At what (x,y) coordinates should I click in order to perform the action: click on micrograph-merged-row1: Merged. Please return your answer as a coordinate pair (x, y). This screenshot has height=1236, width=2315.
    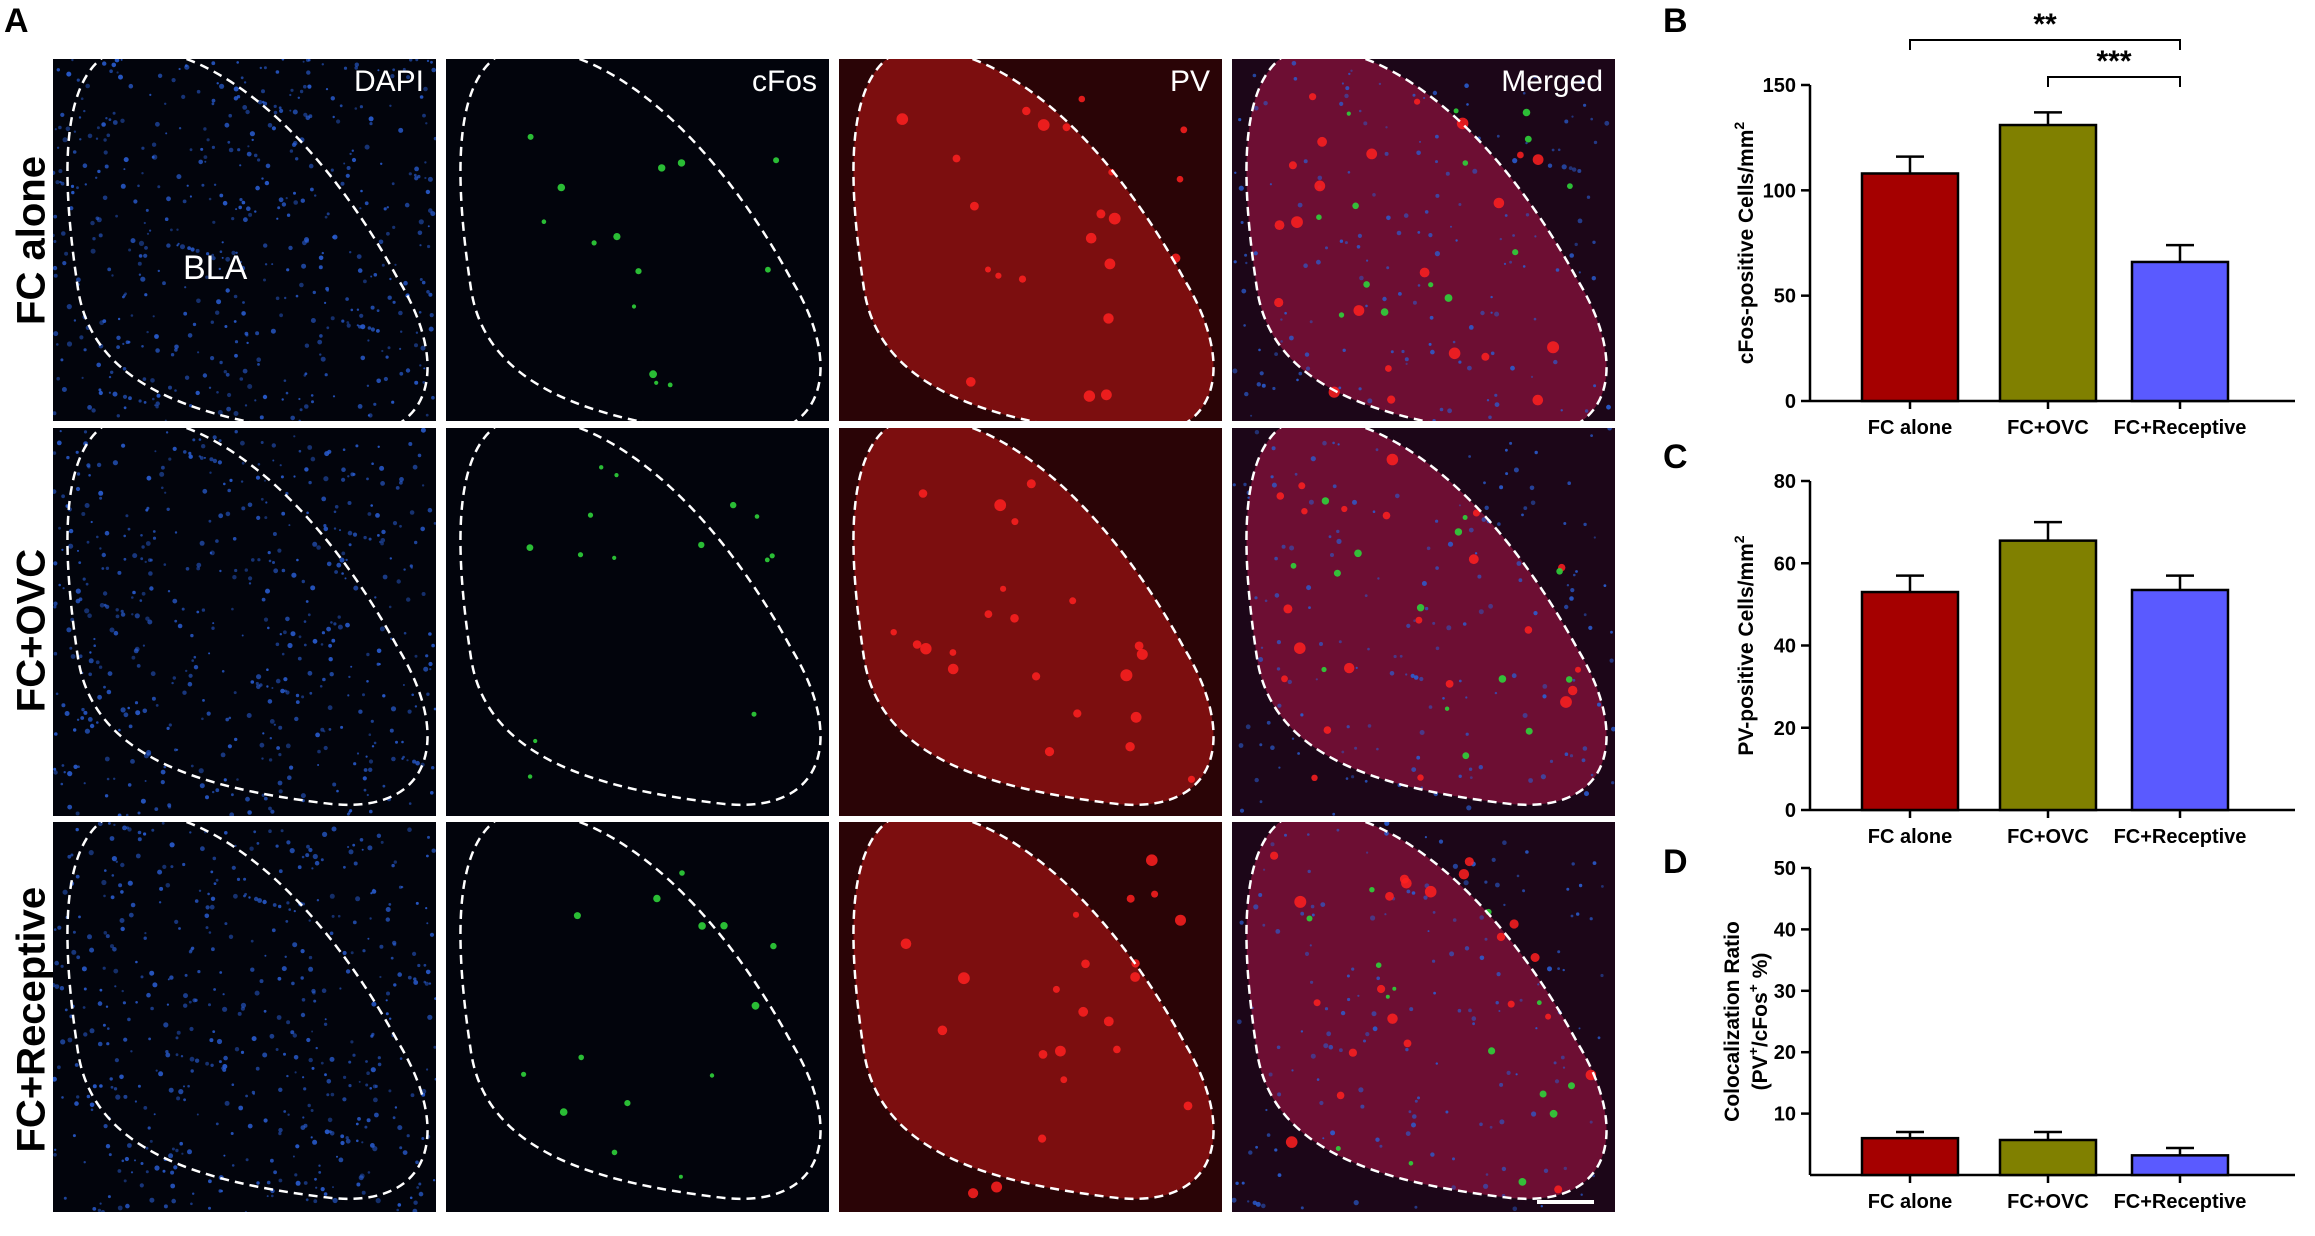
    Looking at the image, I should click on (1423, 240).